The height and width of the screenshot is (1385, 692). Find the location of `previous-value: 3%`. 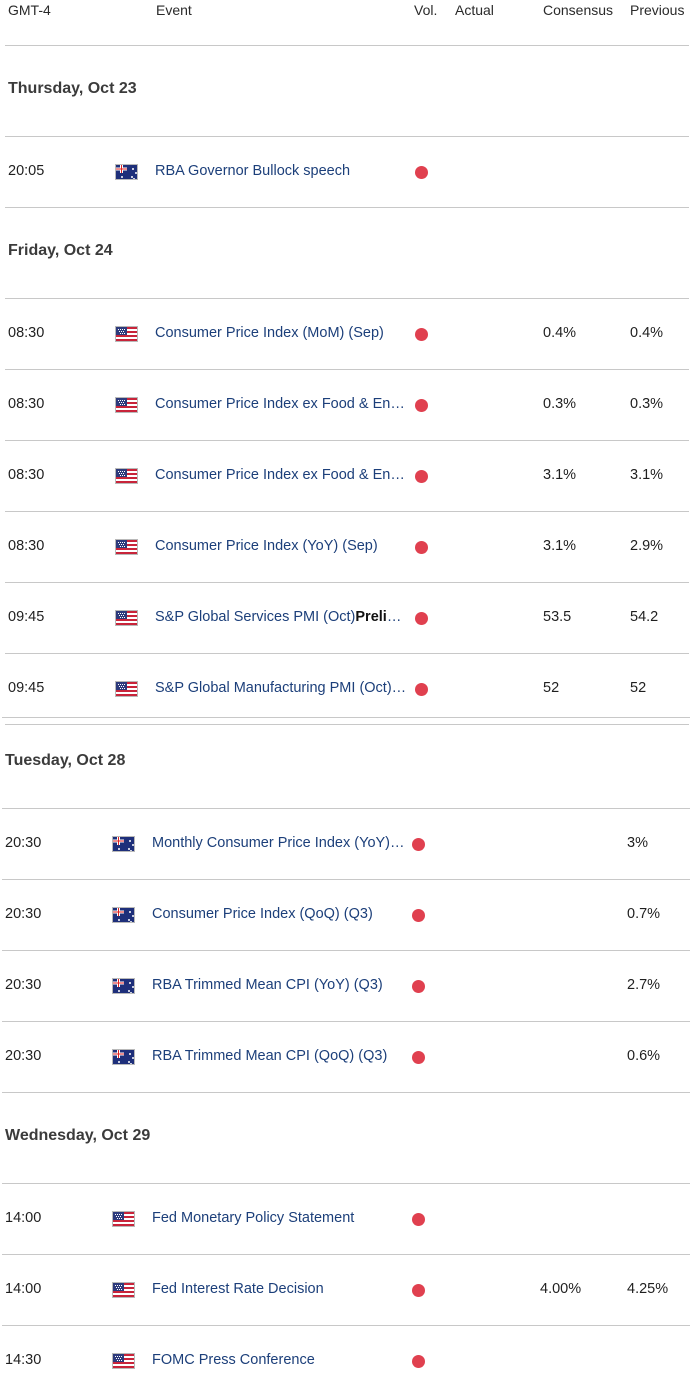

previous-value: 3% is located at coordinates (637, 843).